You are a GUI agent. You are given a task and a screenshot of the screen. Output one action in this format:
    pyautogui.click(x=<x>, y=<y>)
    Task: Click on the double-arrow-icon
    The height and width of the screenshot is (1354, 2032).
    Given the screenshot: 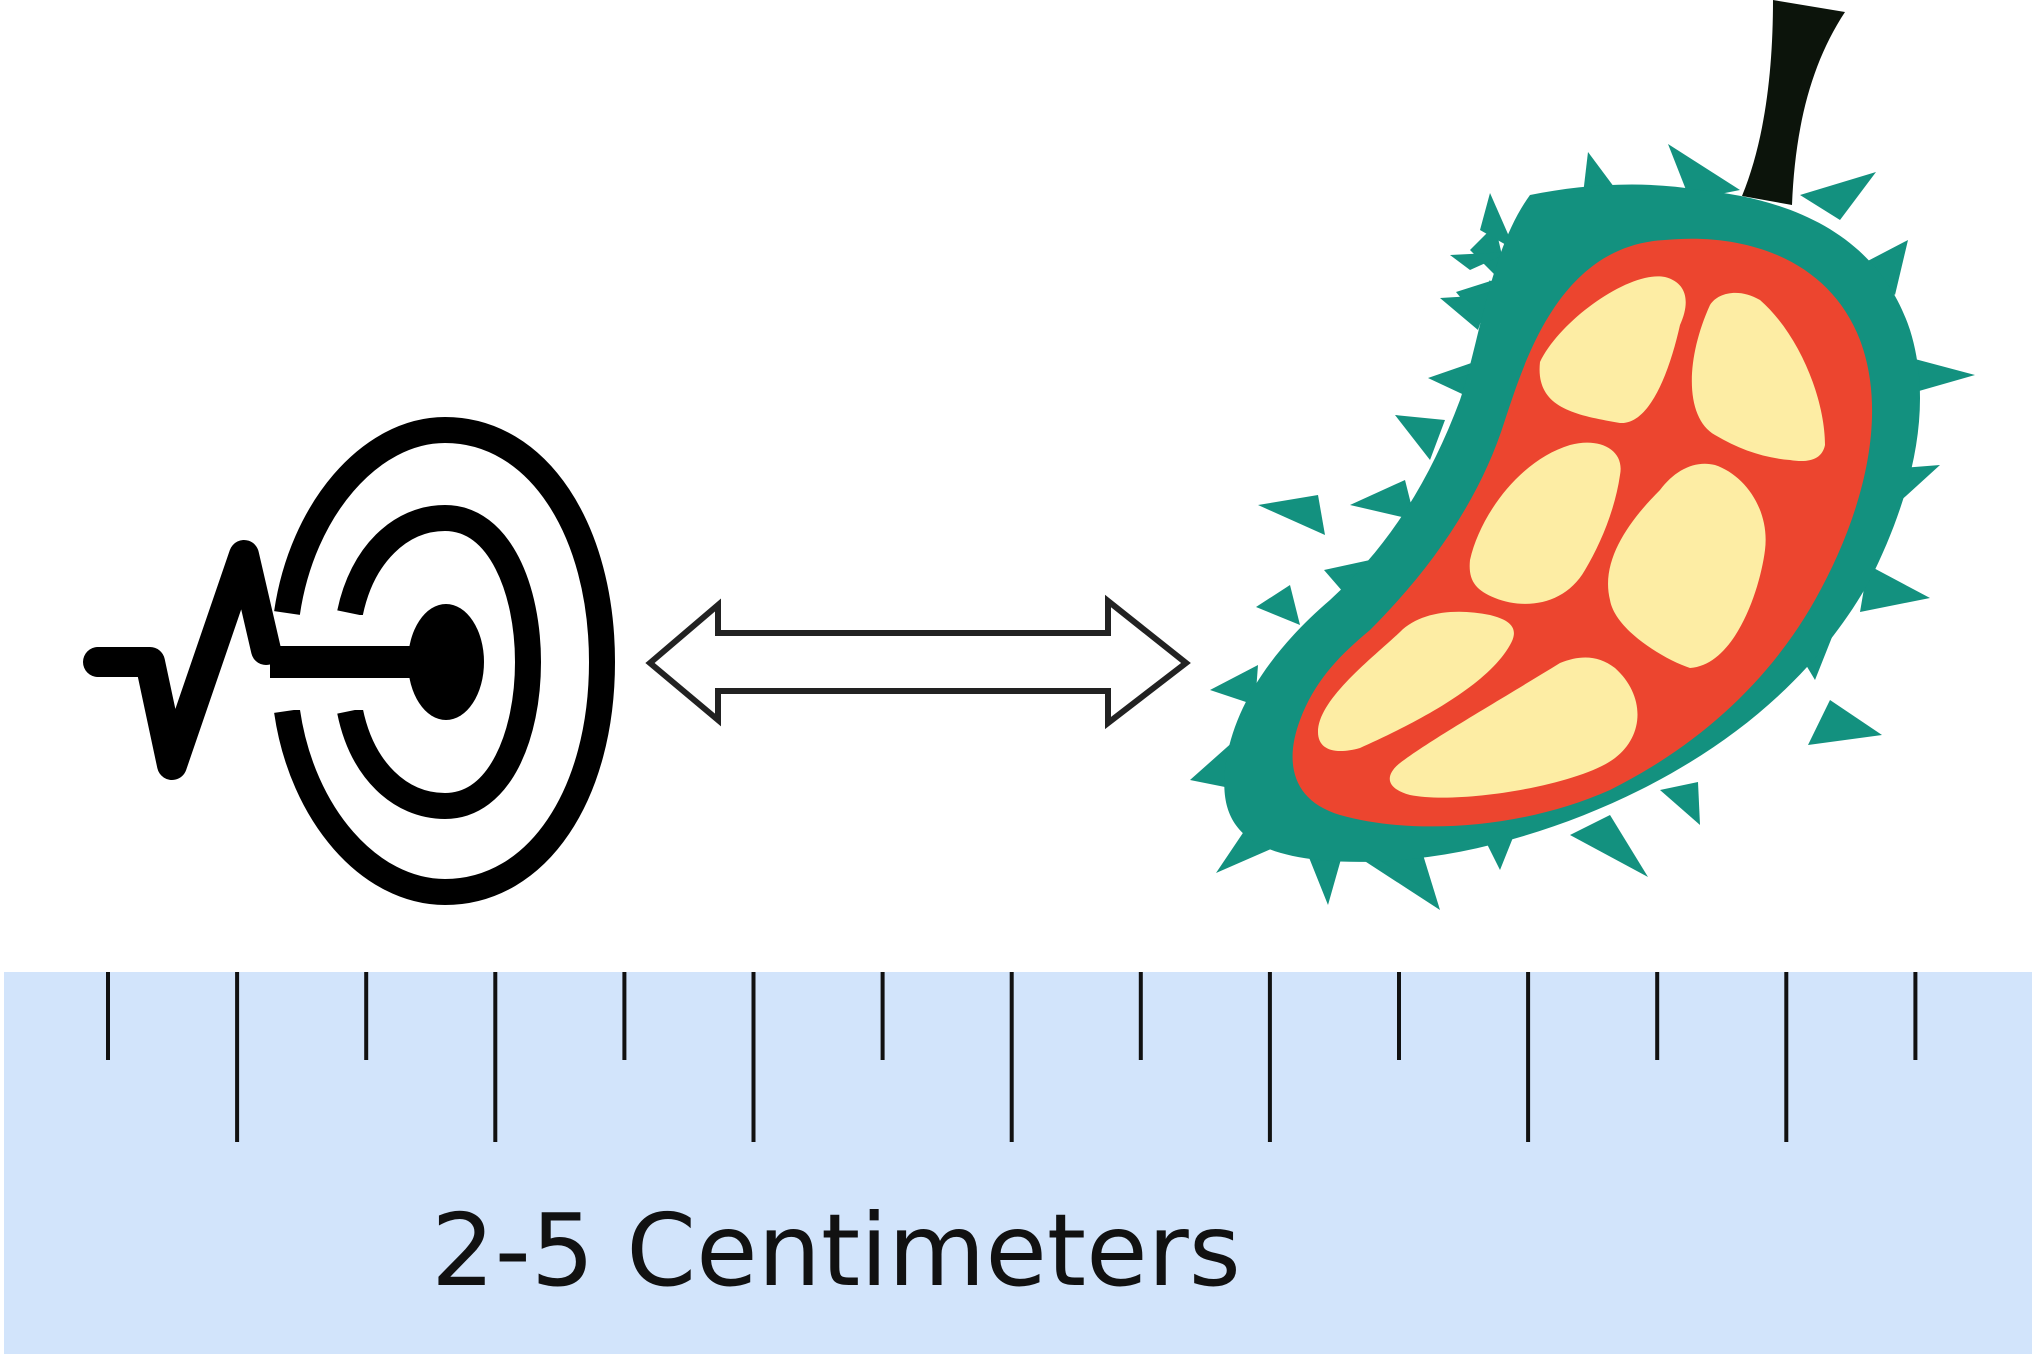 What is the action you would take?
    pyautogui.click(x=918, y=662)
    